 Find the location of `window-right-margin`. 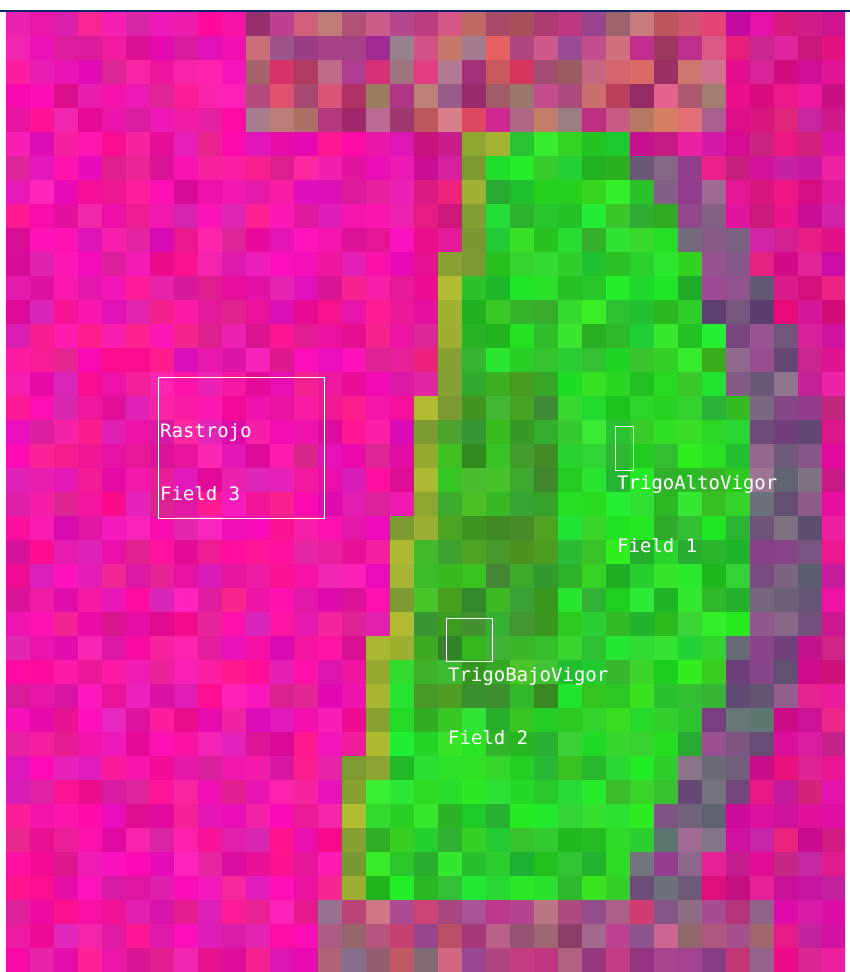

window-right-margin is located at coordinates (847, 492).